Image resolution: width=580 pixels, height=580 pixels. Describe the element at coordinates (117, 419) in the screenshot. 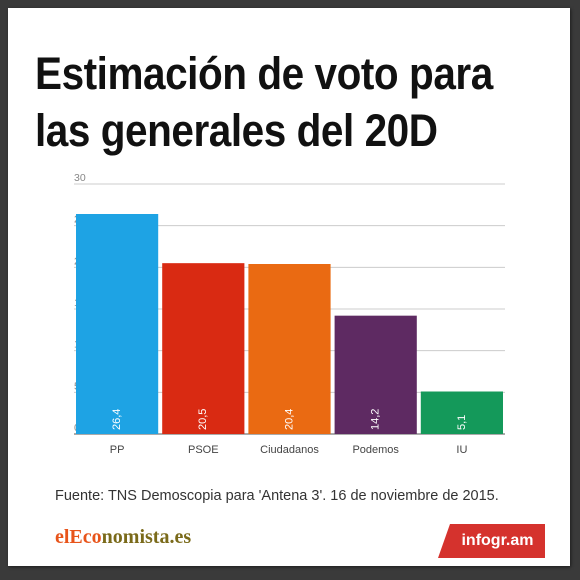

I see `bar-value-label: 26,4` at that location.